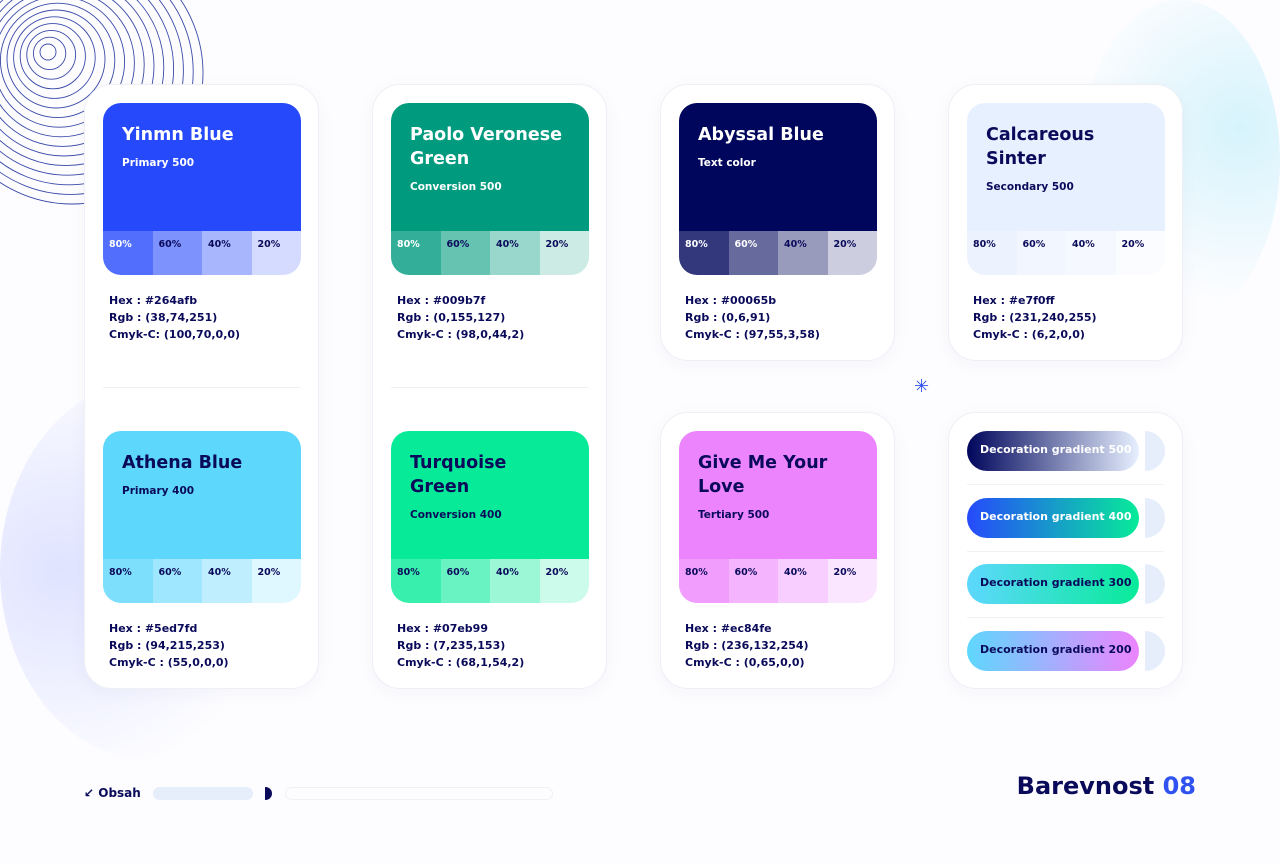  Describe the element at coordinates (778, 167) in the screenshot. I see `color-block: Abyssal Blue Text color` at that location.